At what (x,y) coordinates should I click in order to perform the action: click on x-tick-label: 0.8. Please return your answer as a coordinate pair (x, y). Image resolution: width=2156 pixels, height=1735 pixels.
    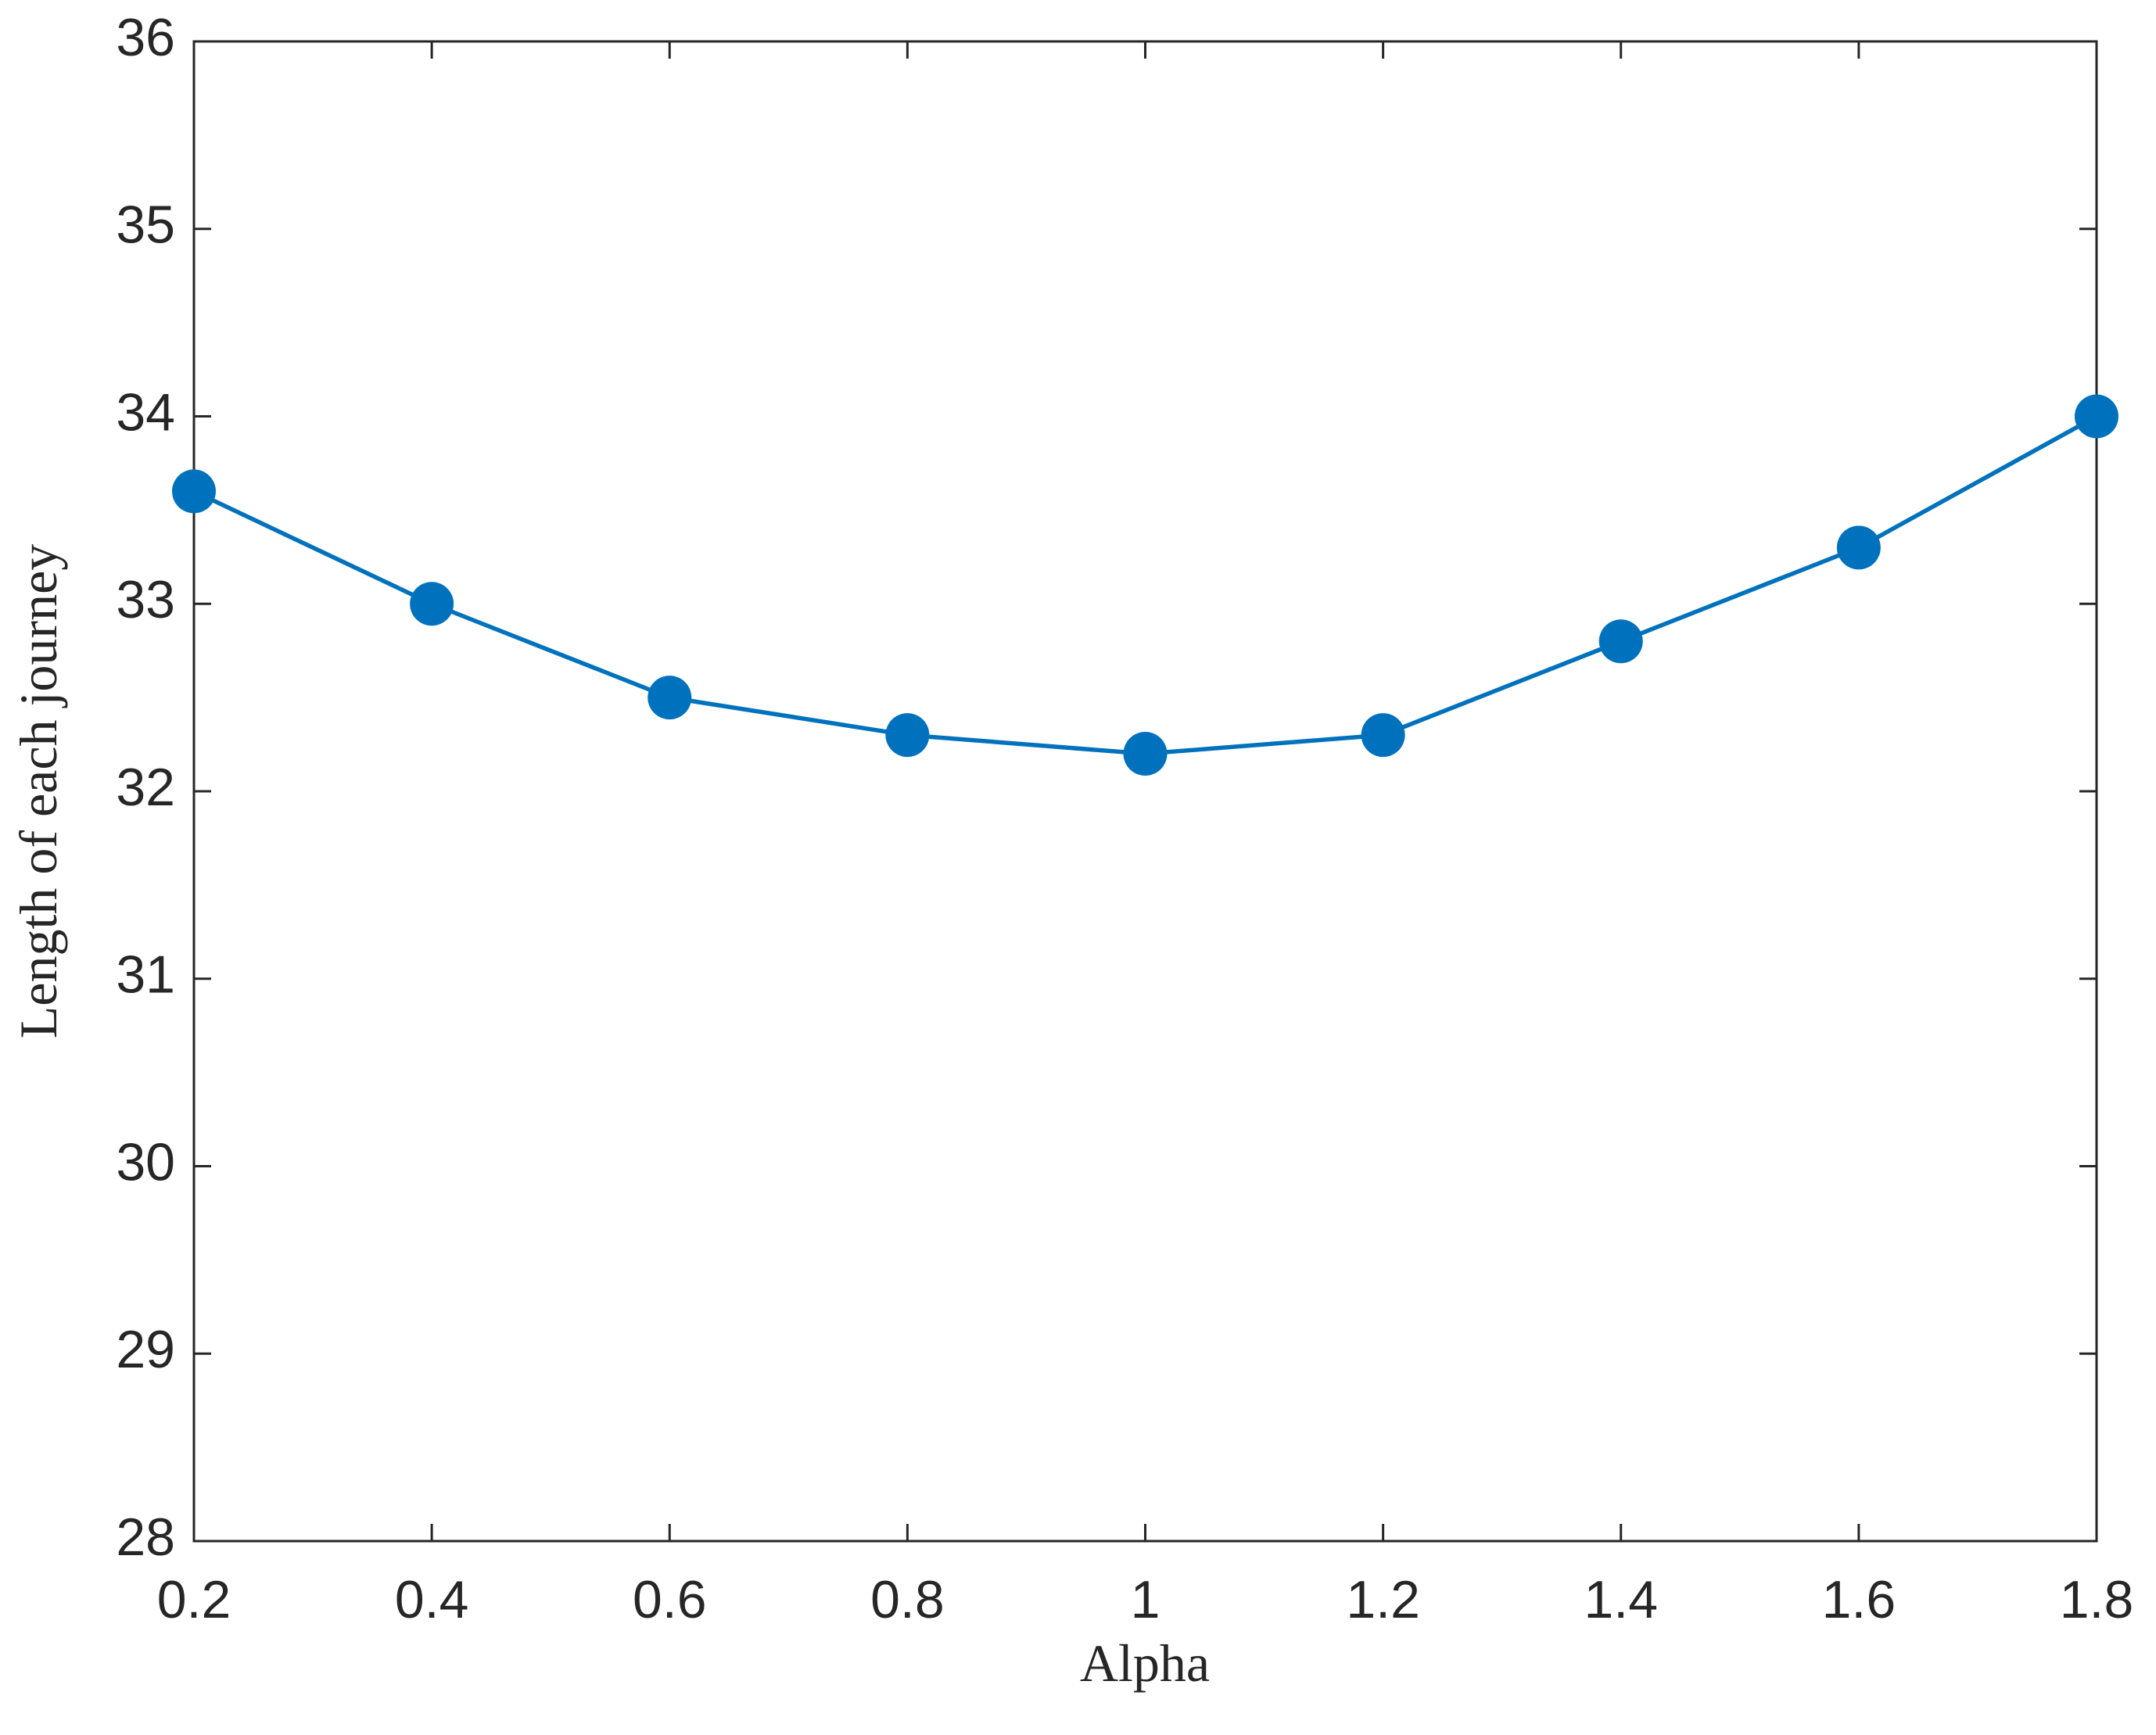
    Looking at the image, I should click on (907, 1599).